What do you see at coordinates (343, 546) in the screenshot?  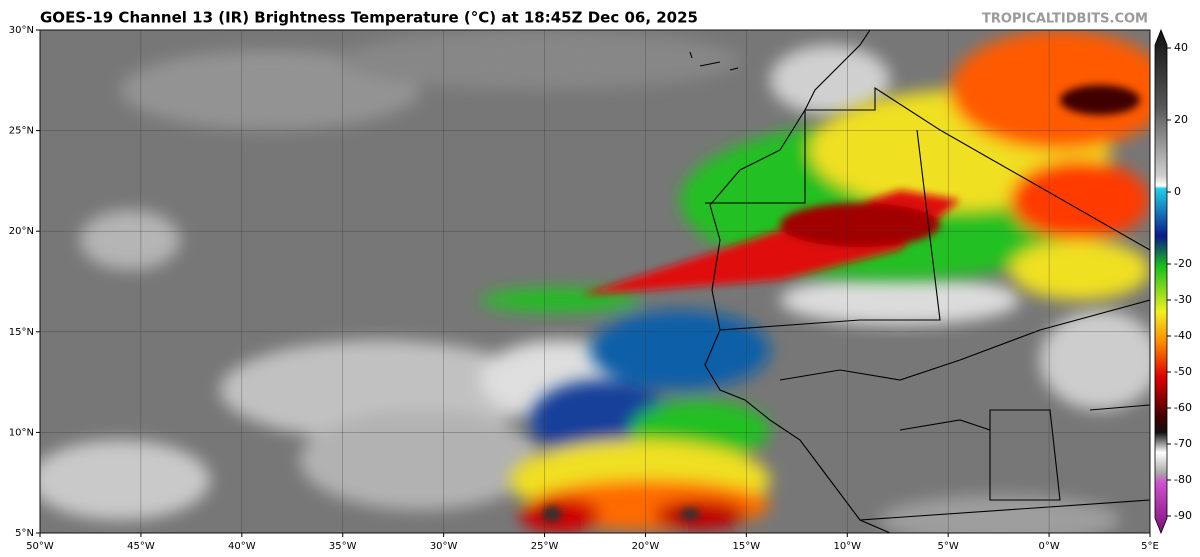 I see `lon-label: 35°W` at bounding box center [343, 546].